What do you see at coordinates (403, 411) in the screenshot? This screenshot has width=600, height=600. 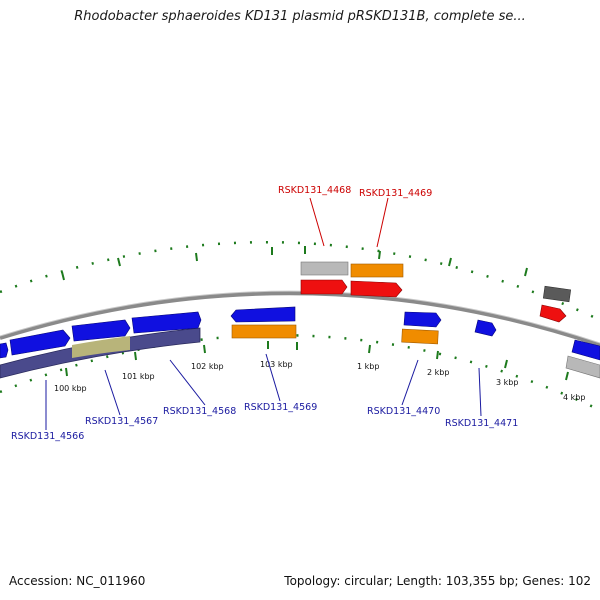 I see `gene-label: RSKD131_4470` at bounding box center [403, 411].